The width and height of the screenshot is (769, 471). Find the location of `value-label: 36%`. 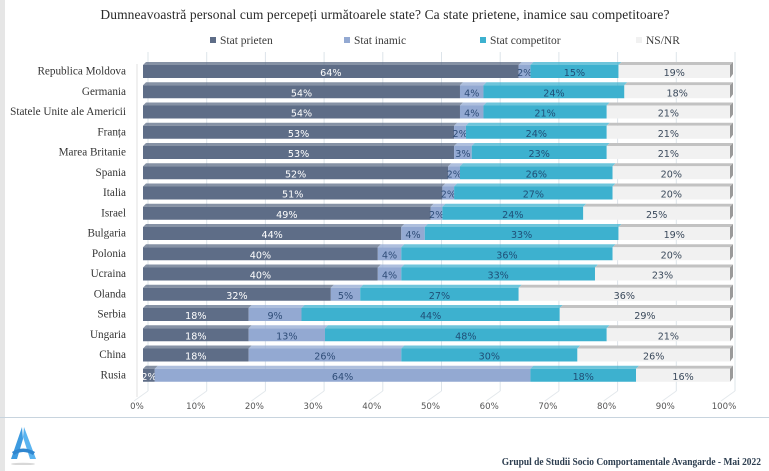

value-label: 36% is located at coordinates (506, 255).